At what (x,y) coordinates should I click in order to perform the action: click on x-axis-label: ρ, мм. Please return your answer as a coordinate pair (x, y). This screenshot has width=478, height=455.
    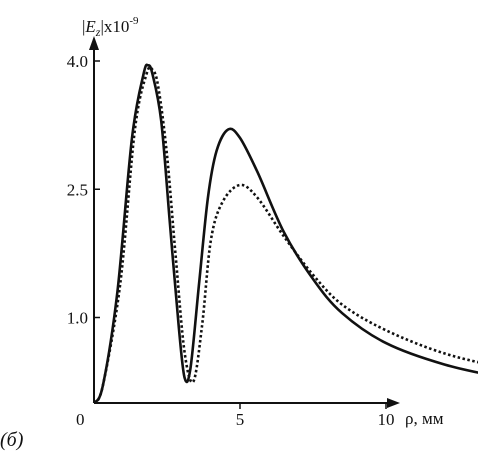
    Looking at the image, I should click on (424, 418).